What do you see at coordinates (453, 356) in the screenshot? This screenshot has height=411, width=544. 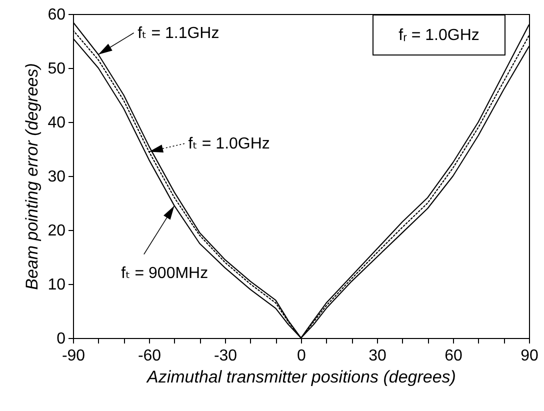 I see `x-tick-label: 60` at bounding box center [453, 356].